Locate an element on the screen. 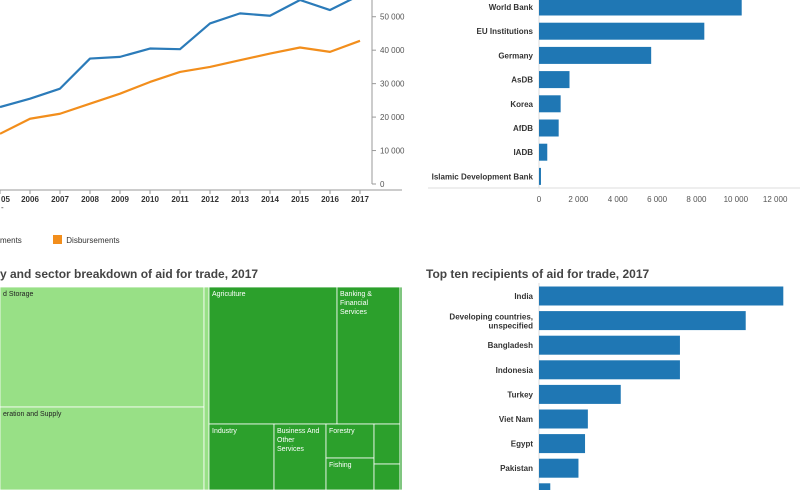  legend-commitments-label: ments is located at coordinates (11, 240).